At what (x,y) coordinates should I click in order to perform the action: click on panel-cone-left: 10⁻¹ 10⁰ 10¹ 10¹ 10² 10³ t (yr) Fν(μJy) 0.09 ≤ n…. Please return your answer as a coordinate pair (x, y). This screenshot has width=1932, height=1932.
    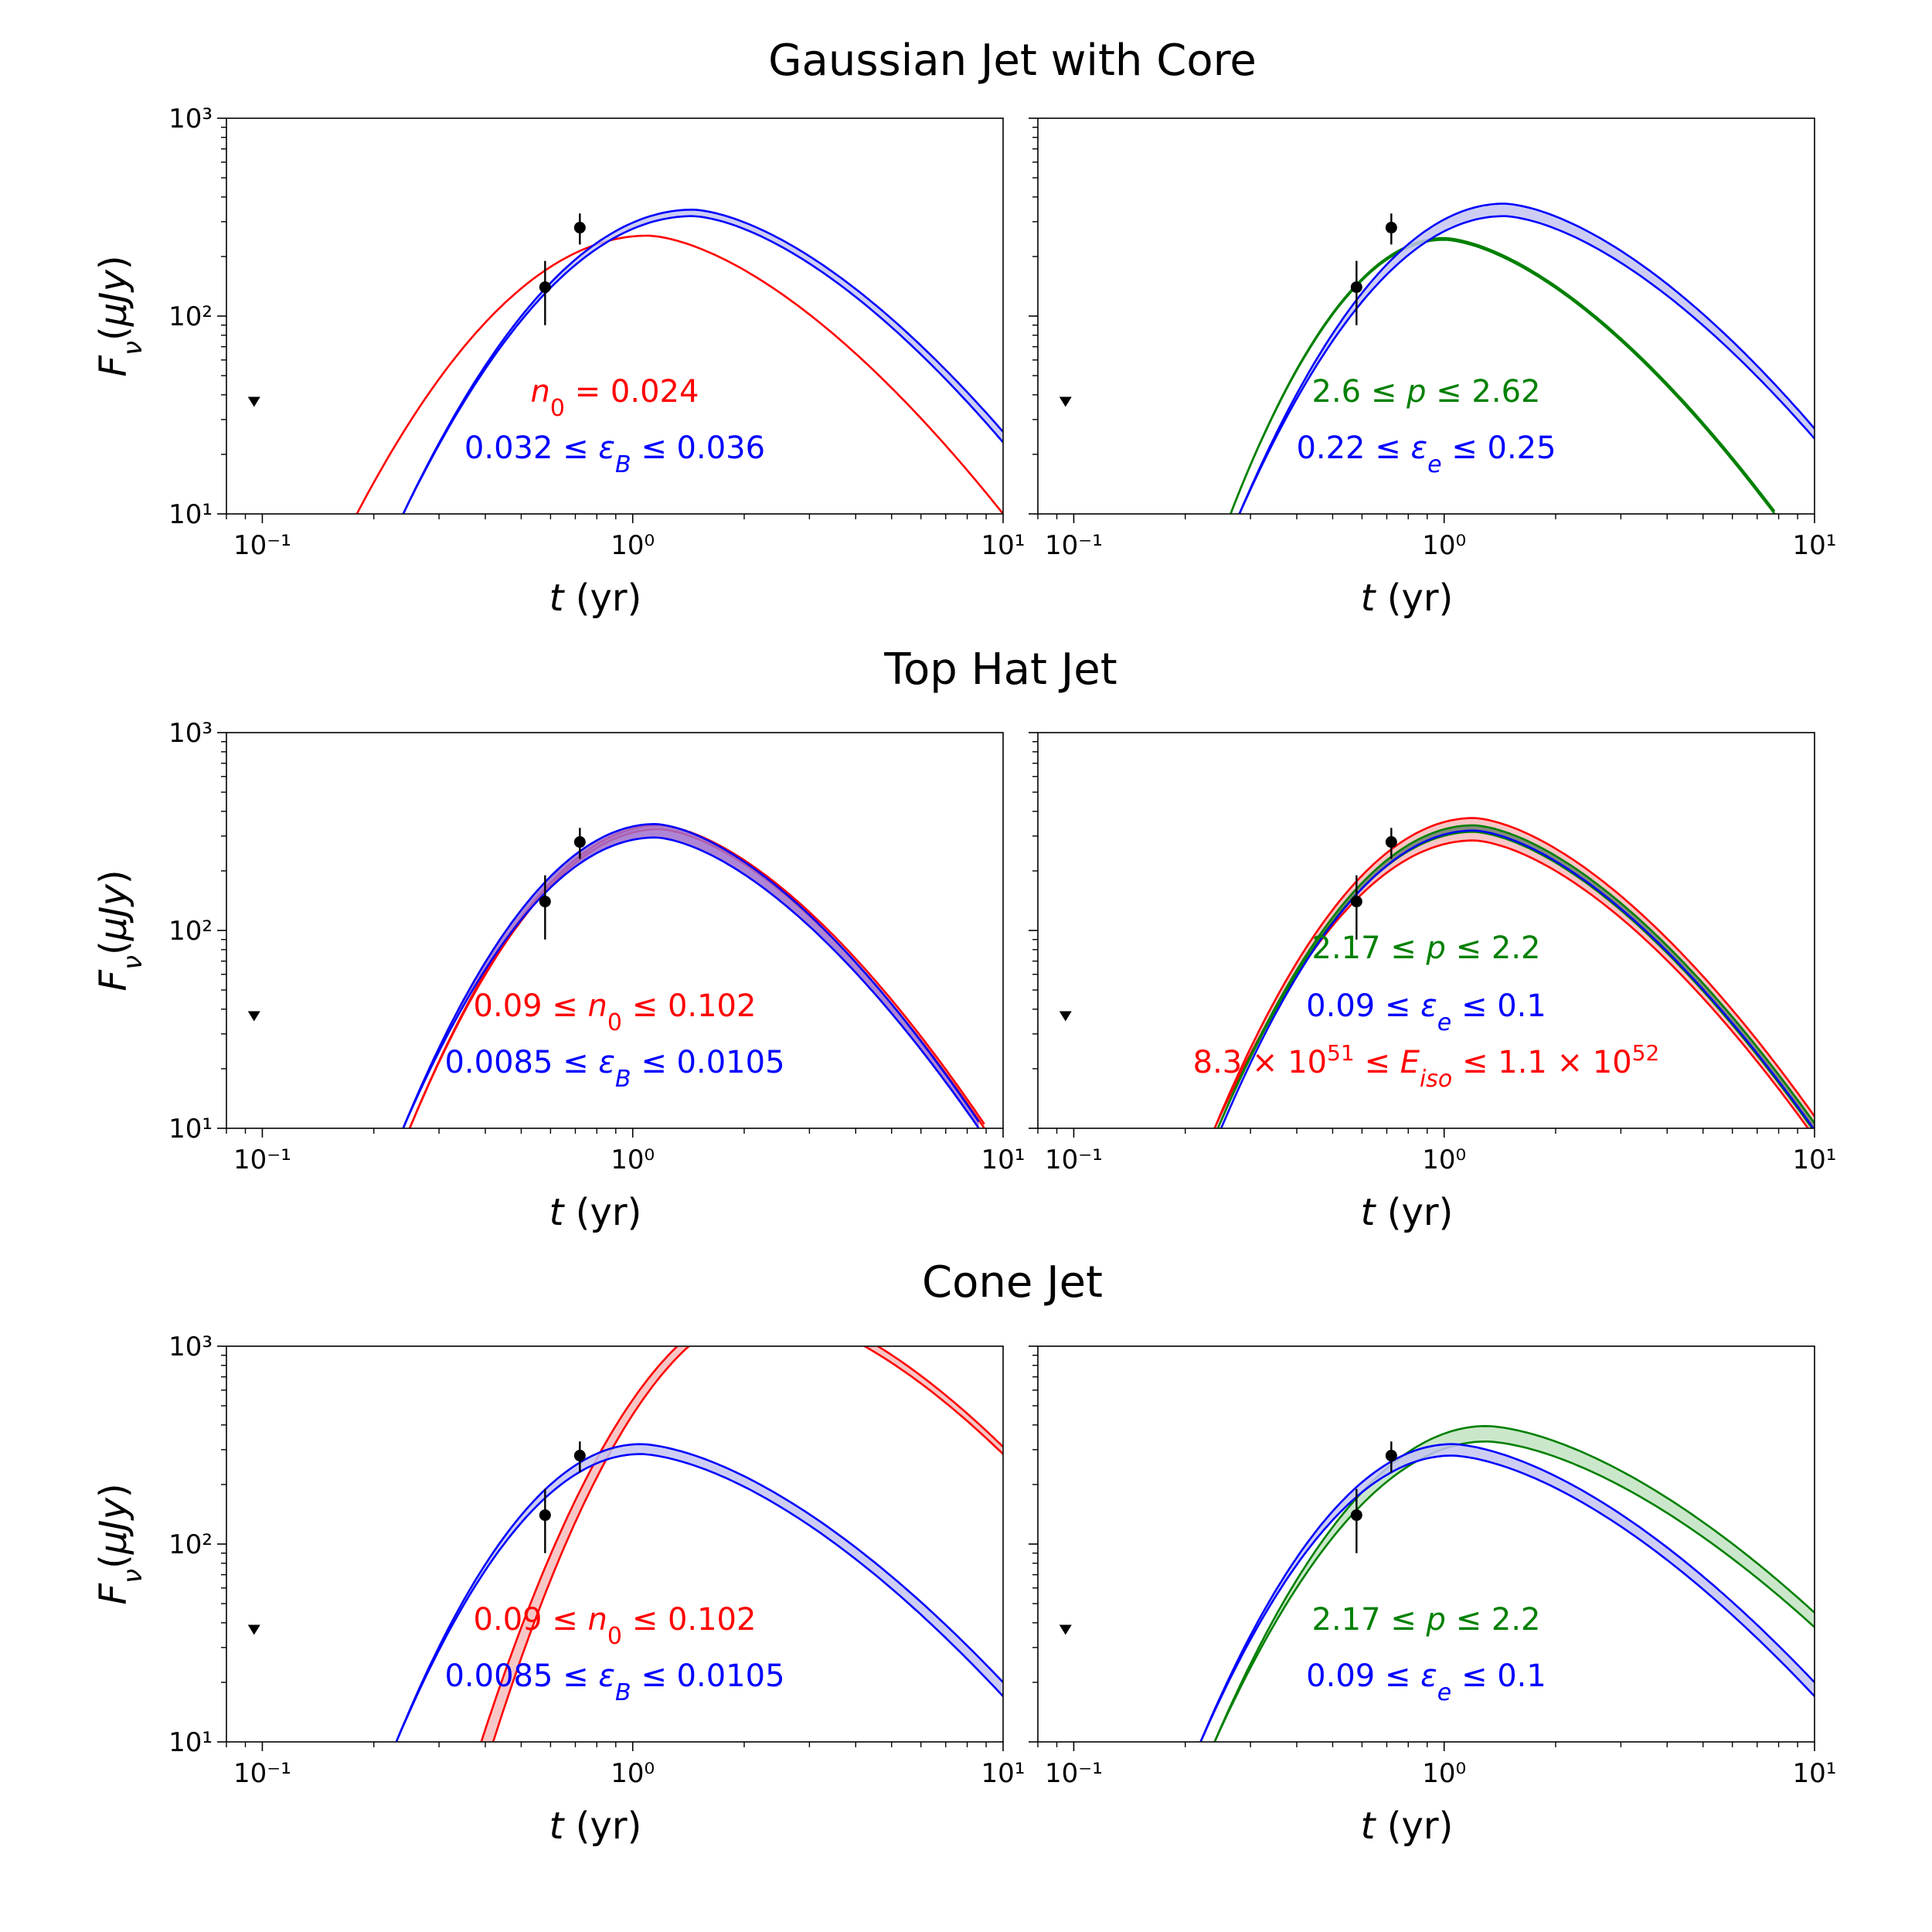
    Looking at the image, I should click on (559, 1590).